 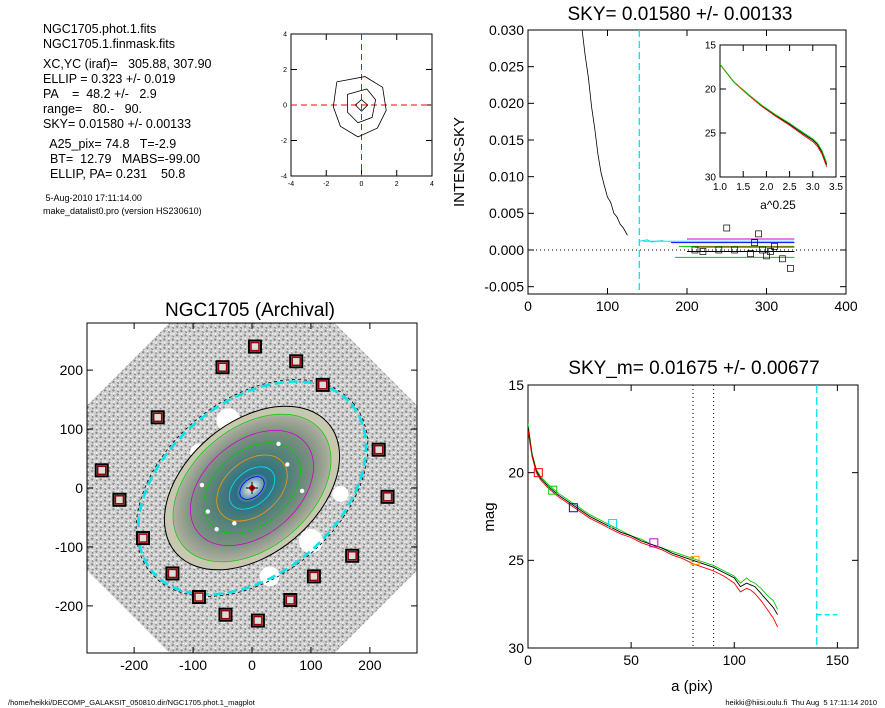 I want to click on sky-cyan-profile, so click(x=651, y=241).